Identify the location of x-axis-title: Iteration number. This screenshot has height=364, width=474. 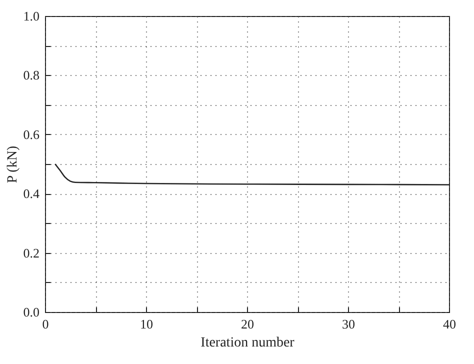
(247, 343).